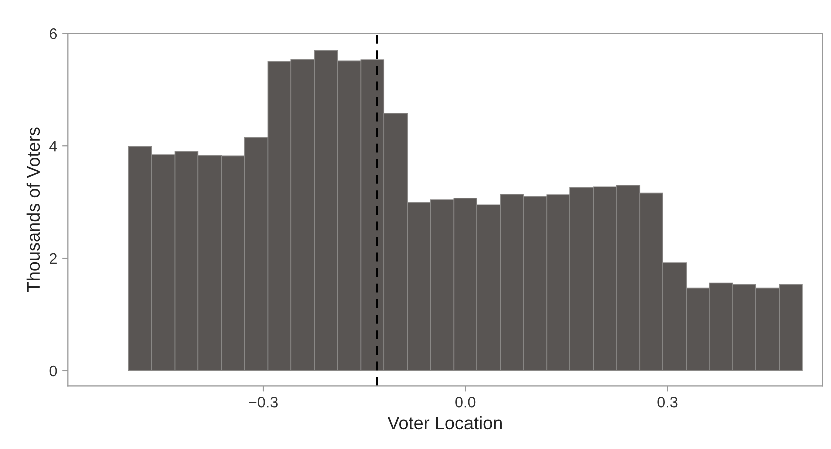  I want to click on y-axis-title: Thousands of Voters, so click(33, 210).